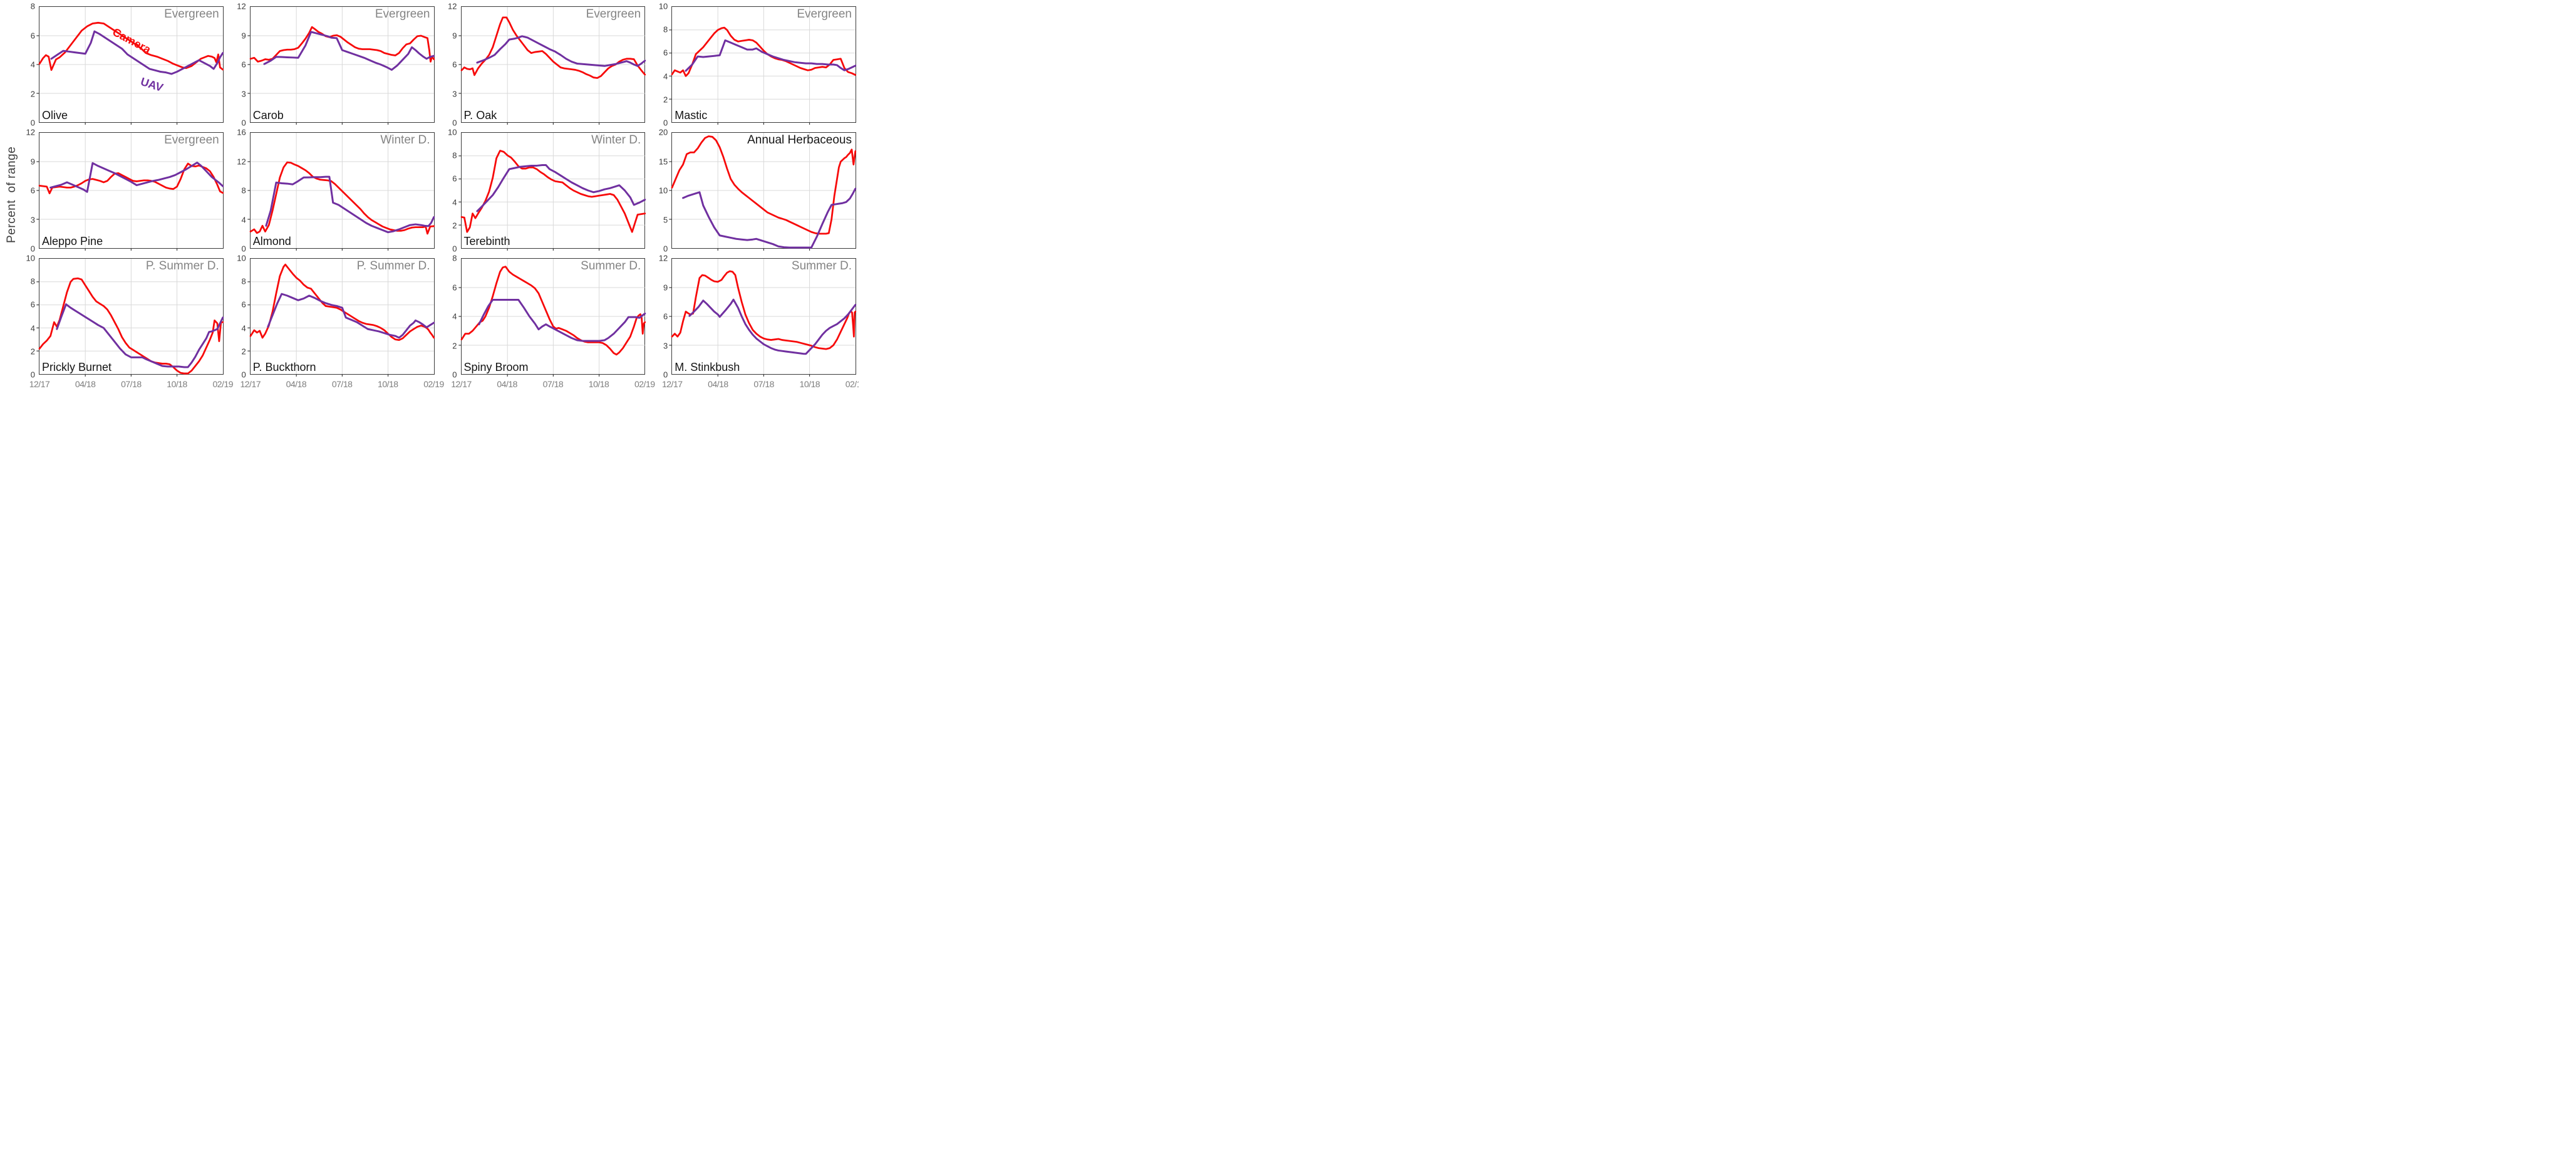  Describe the element at coordinates (332, 65) in the screenshot. I see `chart-panel: 0 3 6 9 12 Carob Evergreen` at that location.